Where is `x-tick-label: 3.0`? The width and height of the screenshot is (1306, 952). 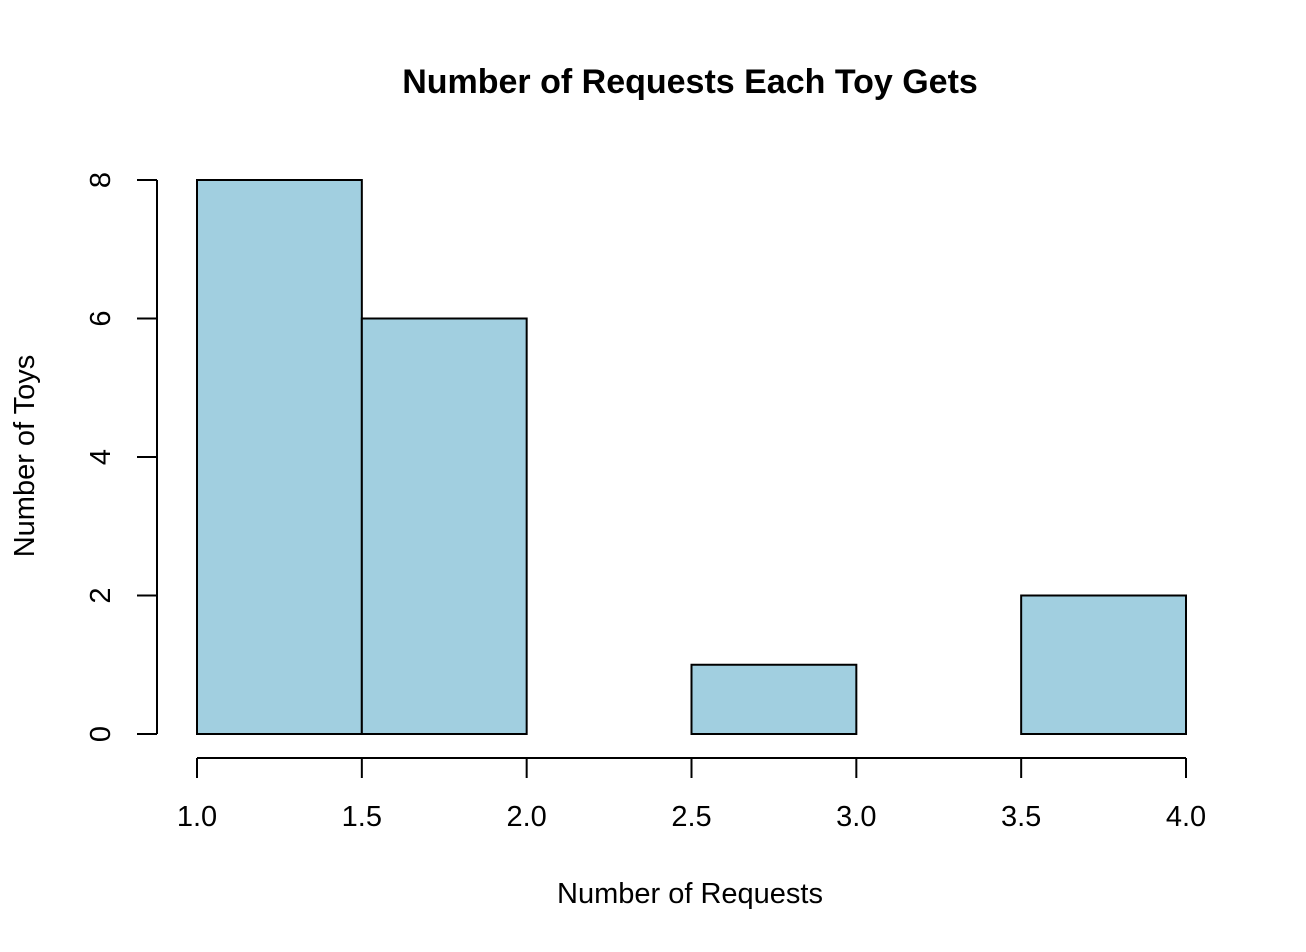 x-tick-label: 3.0 is located at coordinates (856, 817).